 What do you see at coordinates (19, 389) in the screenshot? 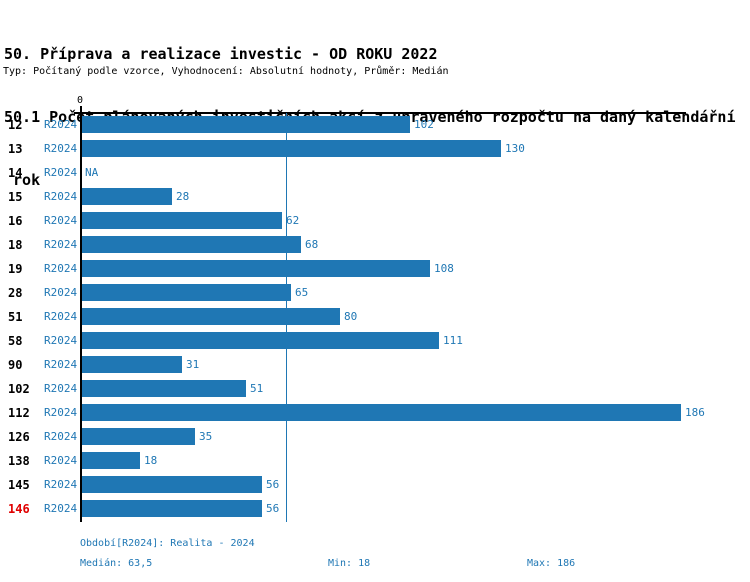
I see `row-id-label: 102` at bounding box center [19, 389].